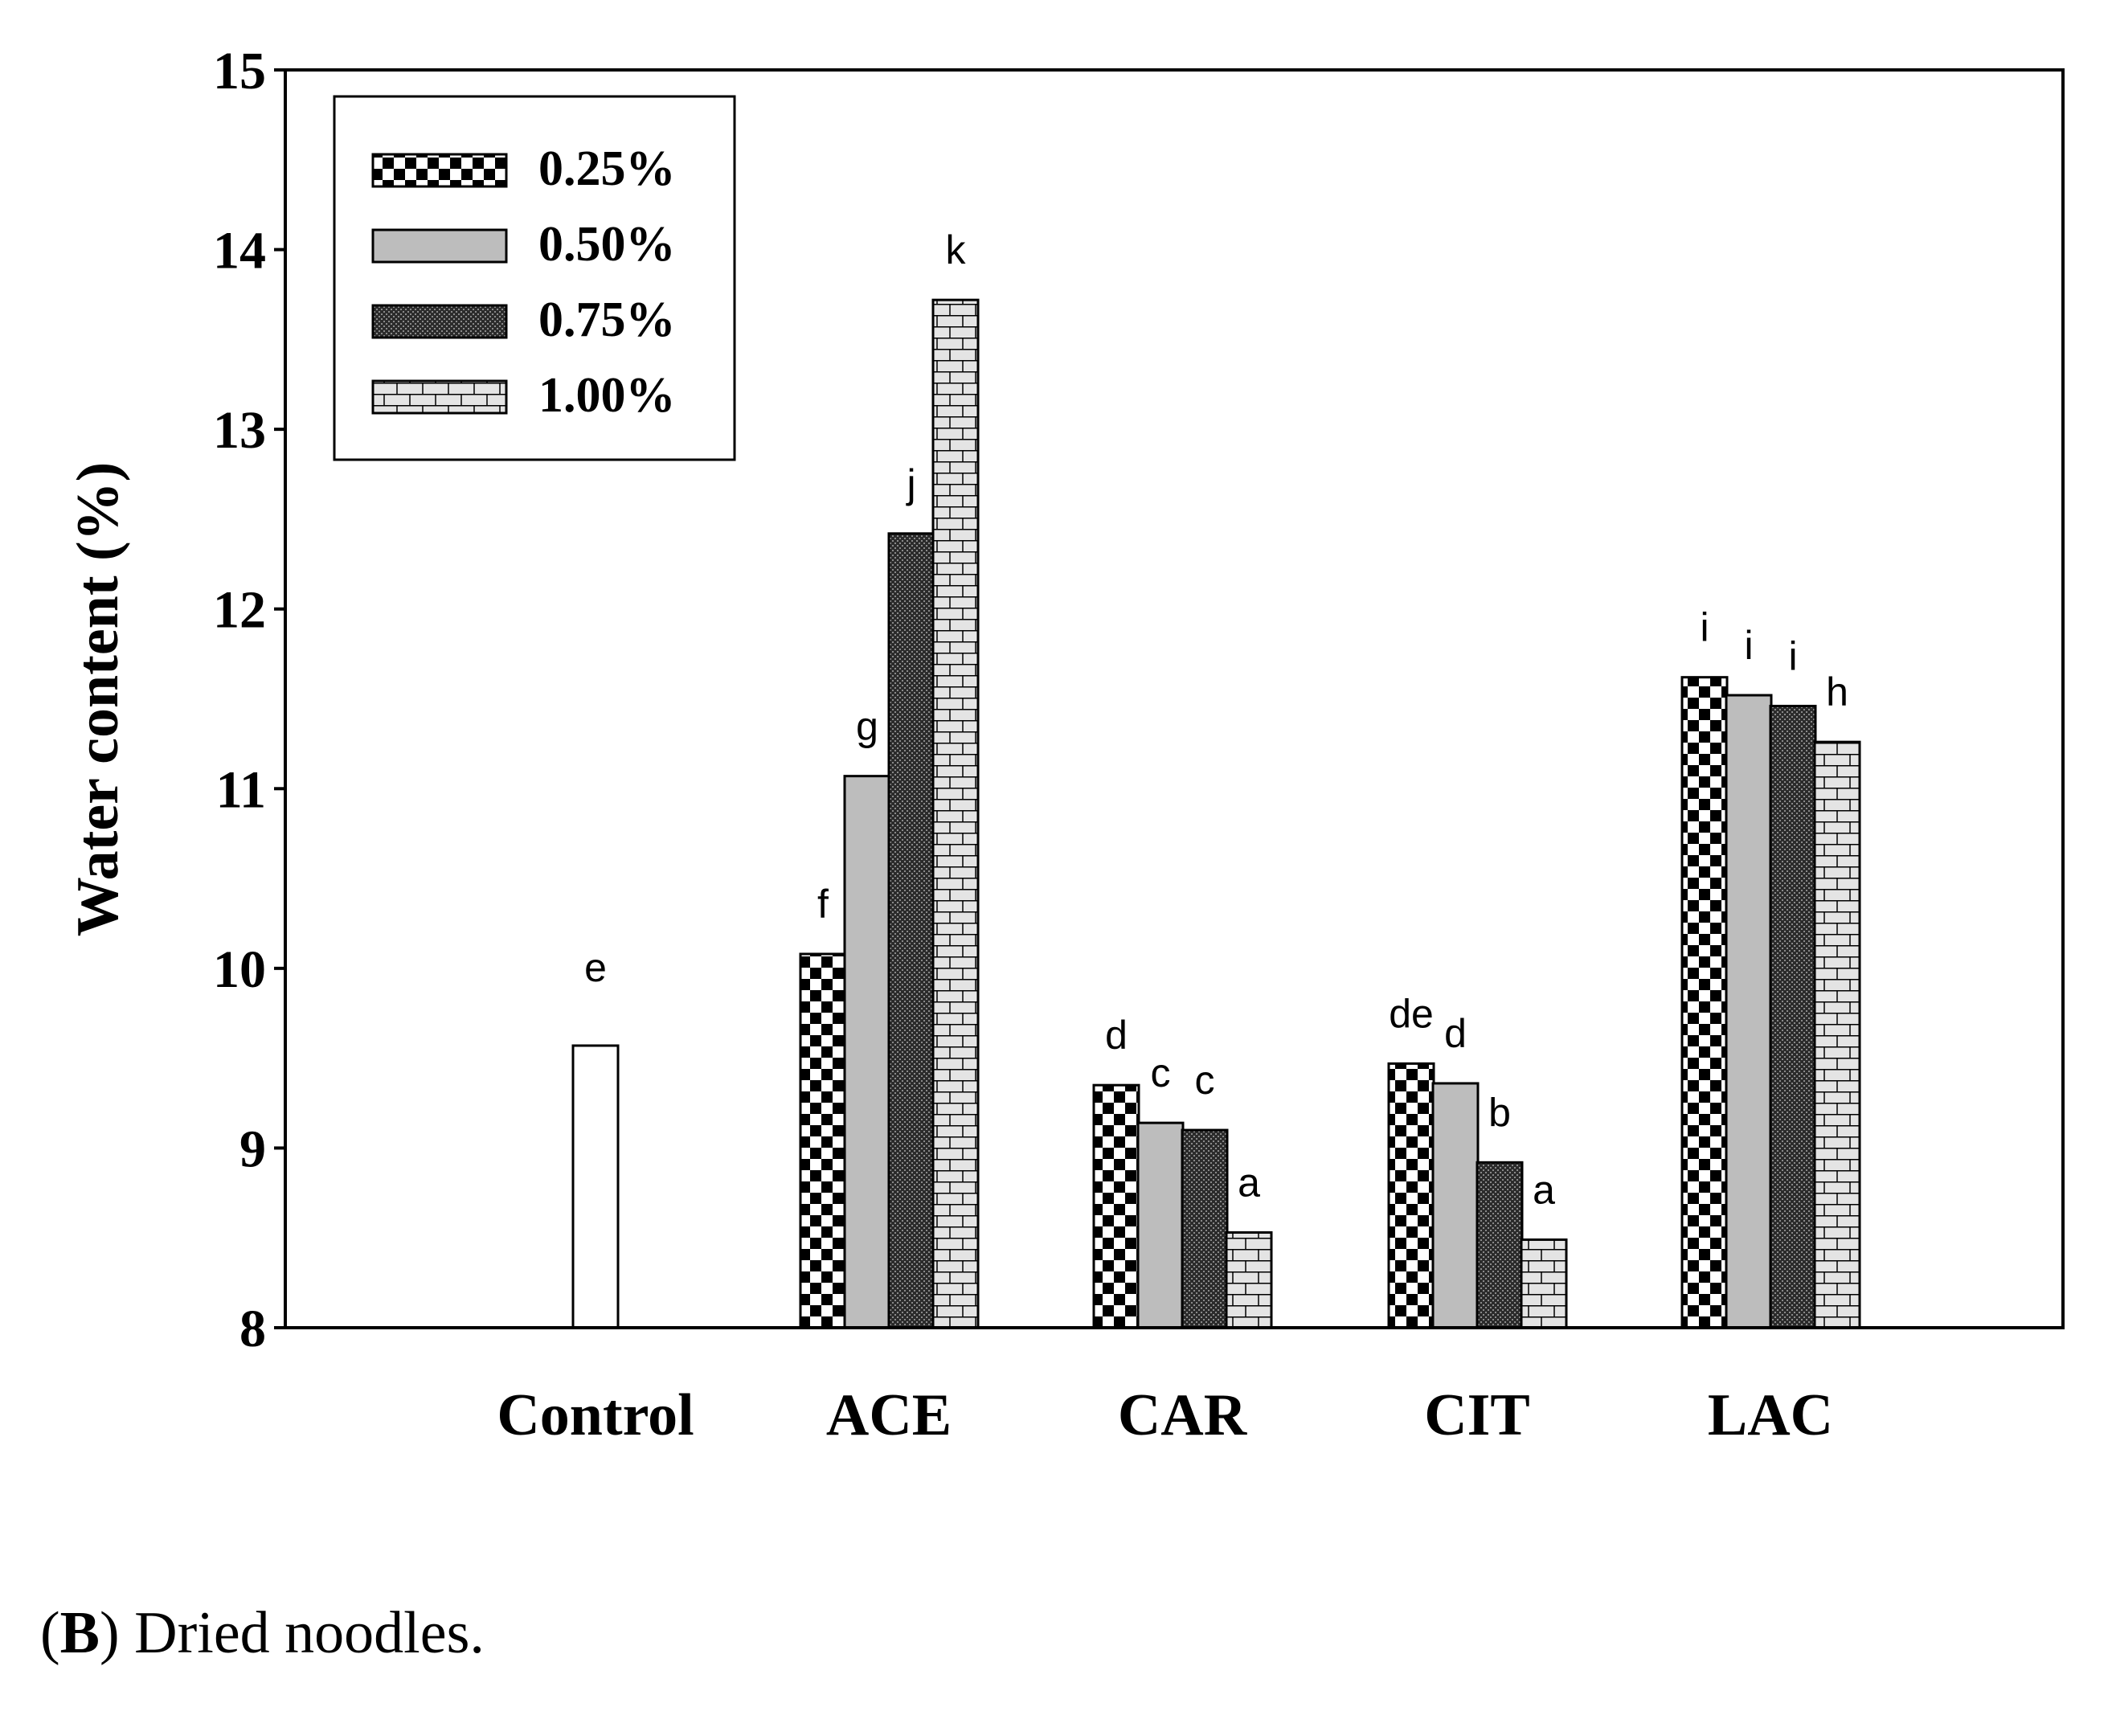 This screenshot has width=2112, height=1736. What do you see at coordinates (1837, 691) in the screenshot?
I see `sig-label: h` at bounding box center [1837, 691].